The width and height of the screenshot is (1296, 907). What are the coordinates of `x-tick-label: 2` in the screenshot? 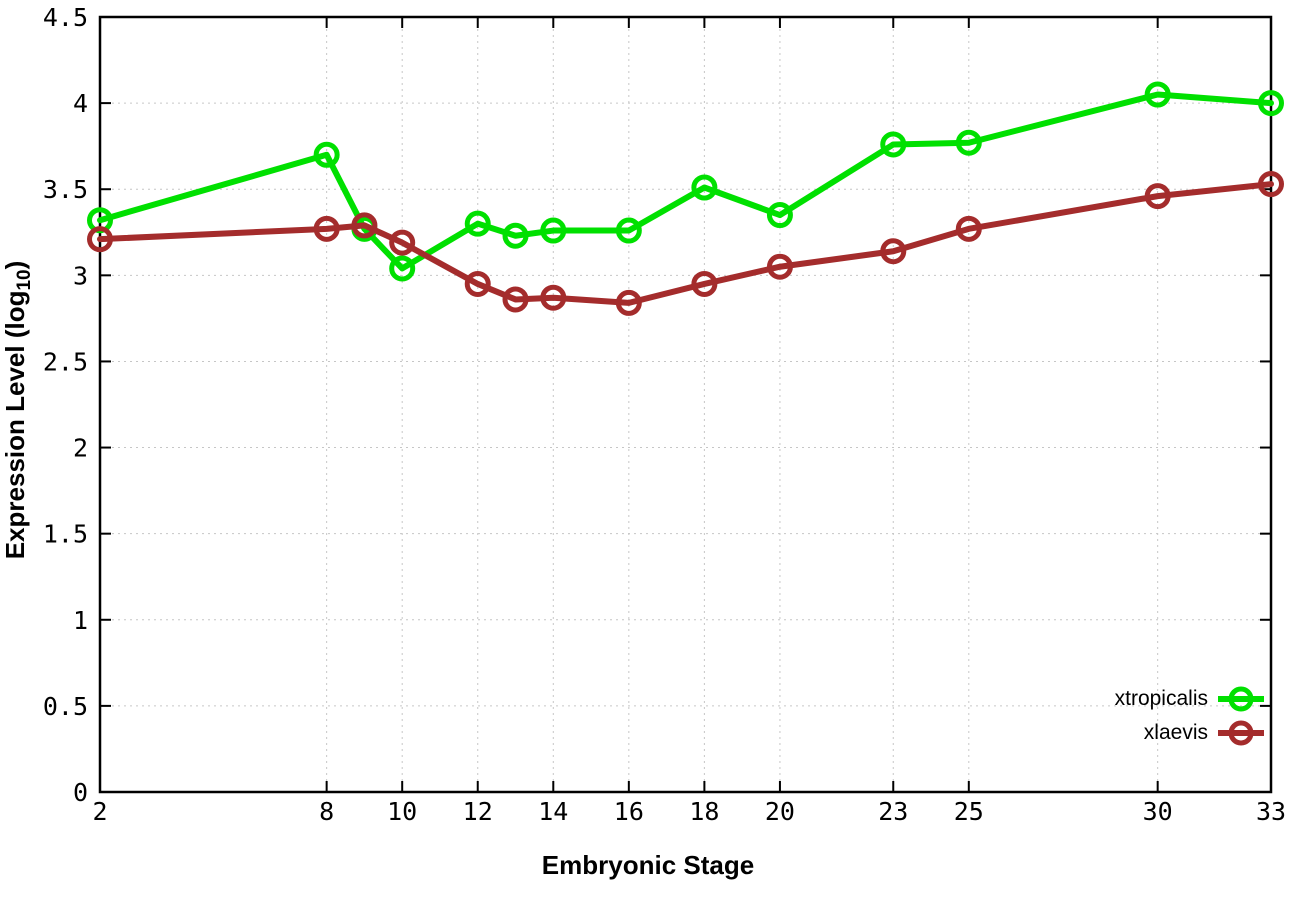 It's located at (99, 811).